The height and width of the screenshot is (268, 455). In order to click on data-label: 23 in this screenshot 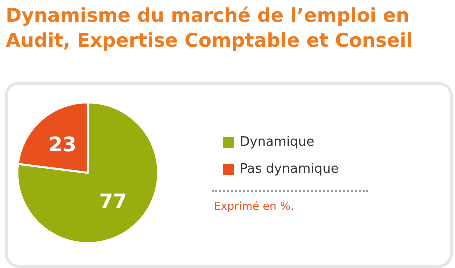, I will do `click(62, 144)`.